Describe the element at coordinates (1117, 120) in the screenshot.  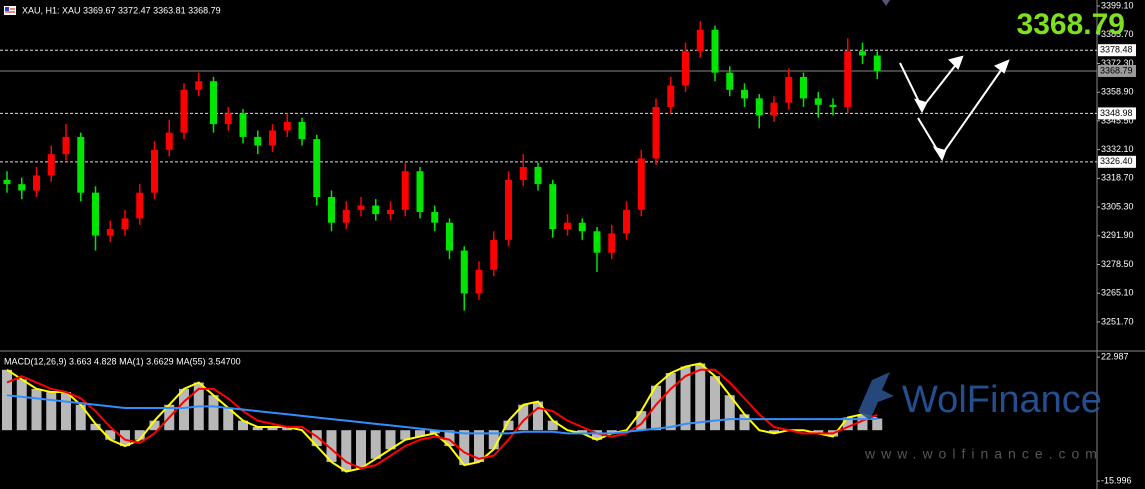
I see `y-tick-label: 3345.50` at that location.